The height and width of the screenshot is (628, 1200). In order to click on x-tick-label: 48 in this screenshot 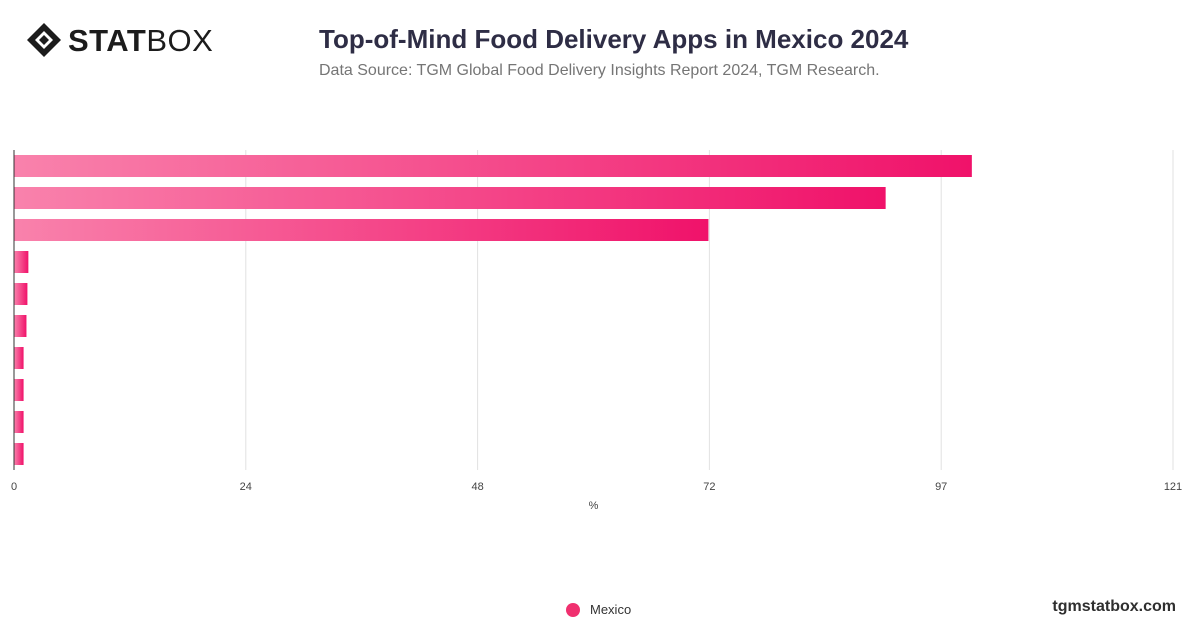, I will do `click(477, 487)`.